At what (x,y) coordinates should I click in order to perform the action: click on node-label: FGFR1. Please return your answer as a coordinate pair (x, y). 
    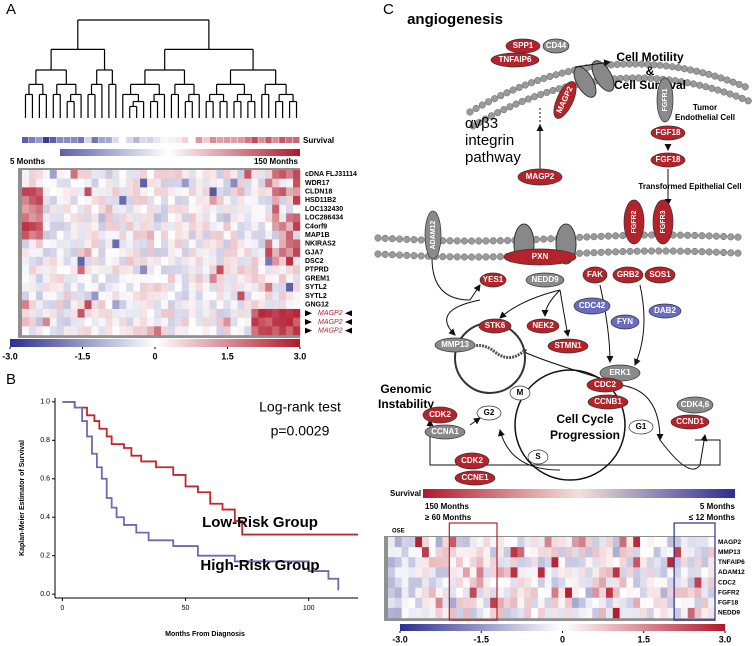
    Looking at the image, I should click on (665, 99).